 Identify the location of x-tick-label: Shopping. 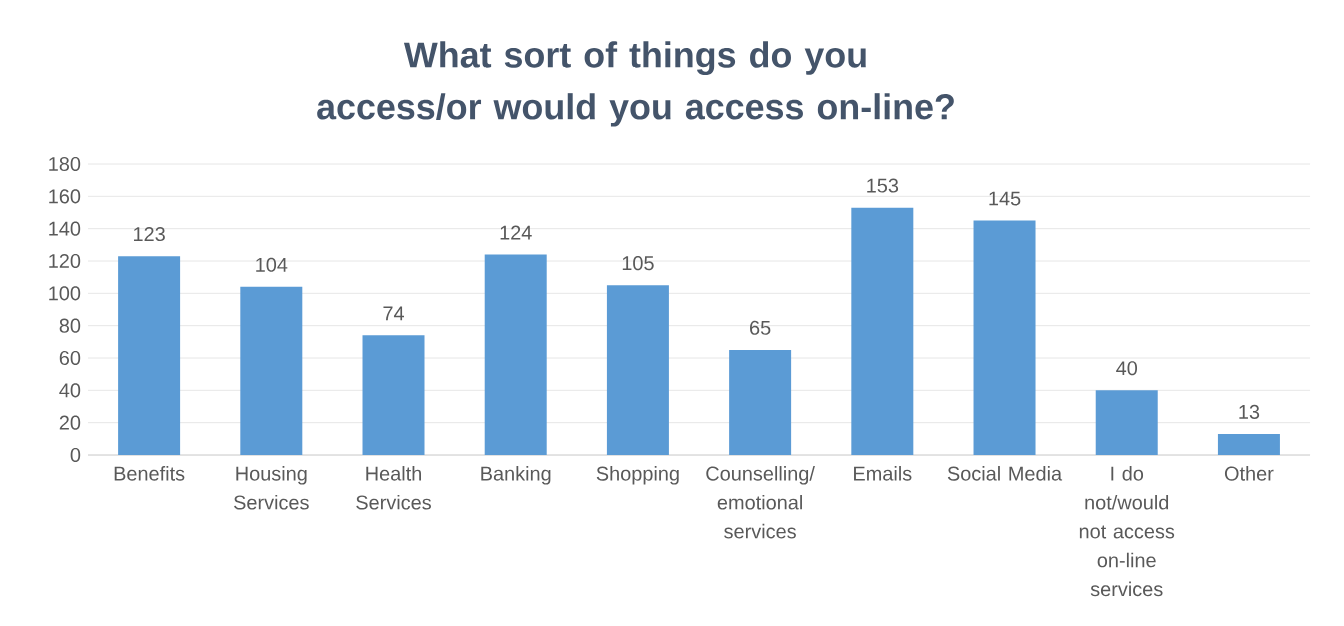
(637, 475).